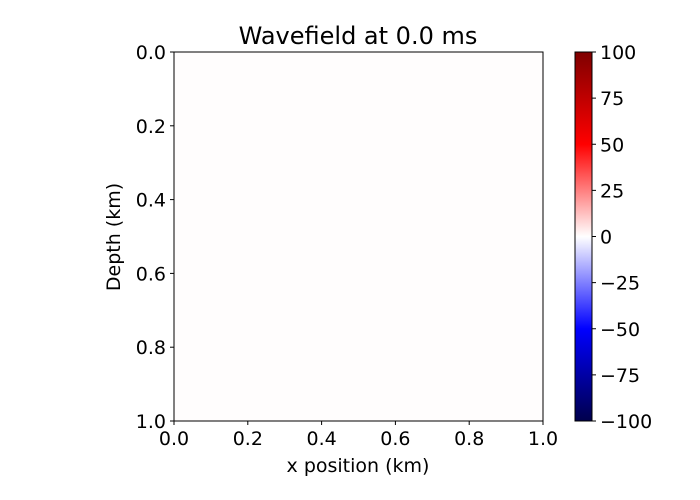 This screenshot has width=700, height=500. Describe the element at coordinates (248, 439) in the screenshot. I see `x-tick-label: 0.2` at that location.